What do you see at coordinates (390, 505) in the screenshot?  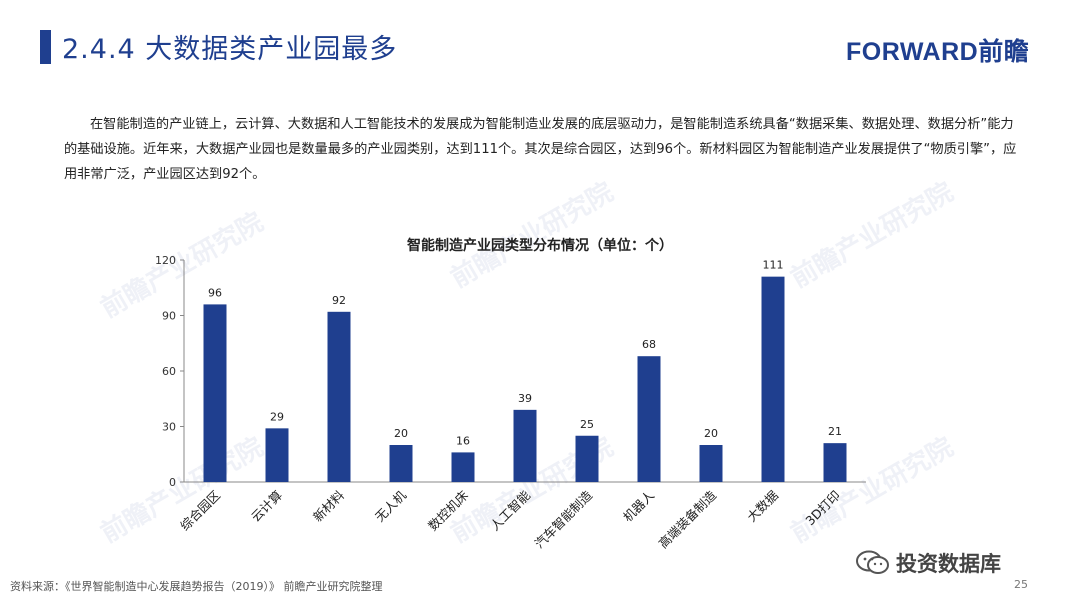 I see `x-tick-label: 无人机` at bounding box center [390, 505].